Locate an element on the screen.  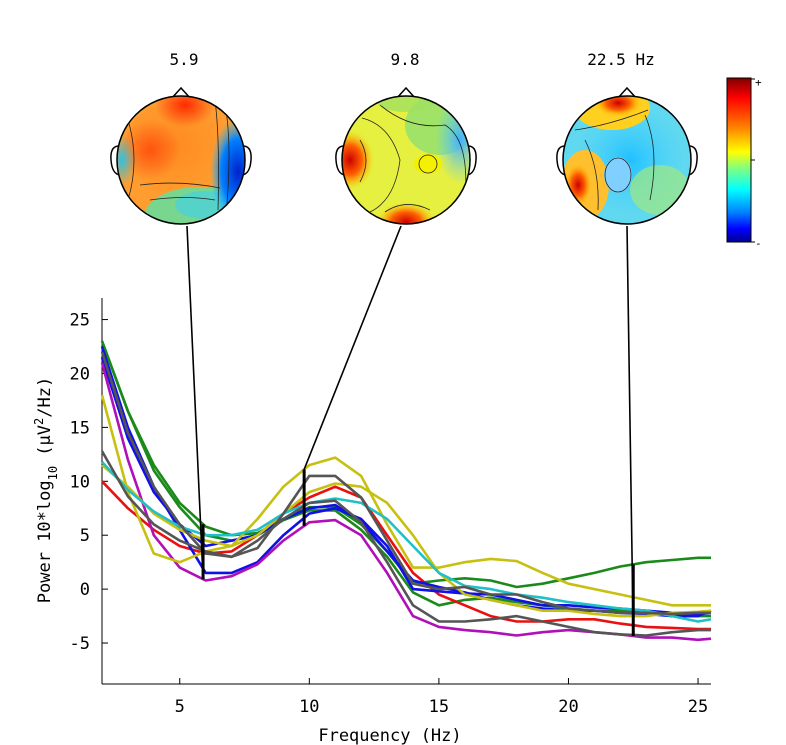
x-axis-label: Frequency (Hz) is located at coordinates (389, 735).